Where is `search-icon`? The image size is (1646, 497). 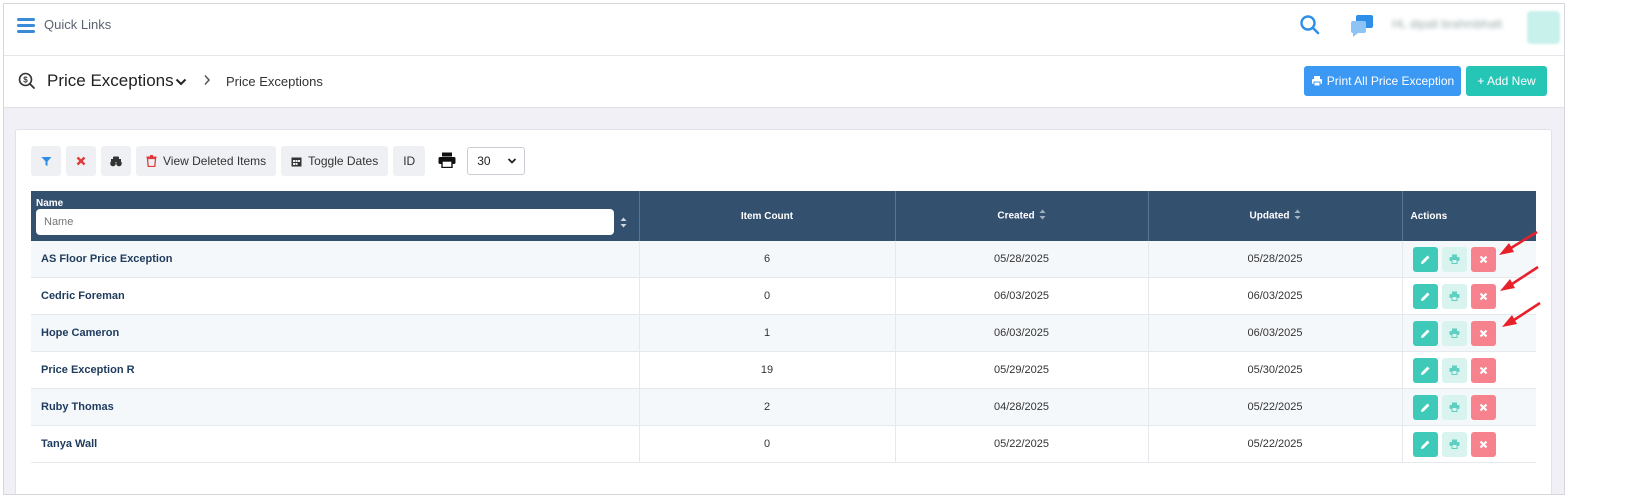 search-icon is located at coordinates (1310, 26).